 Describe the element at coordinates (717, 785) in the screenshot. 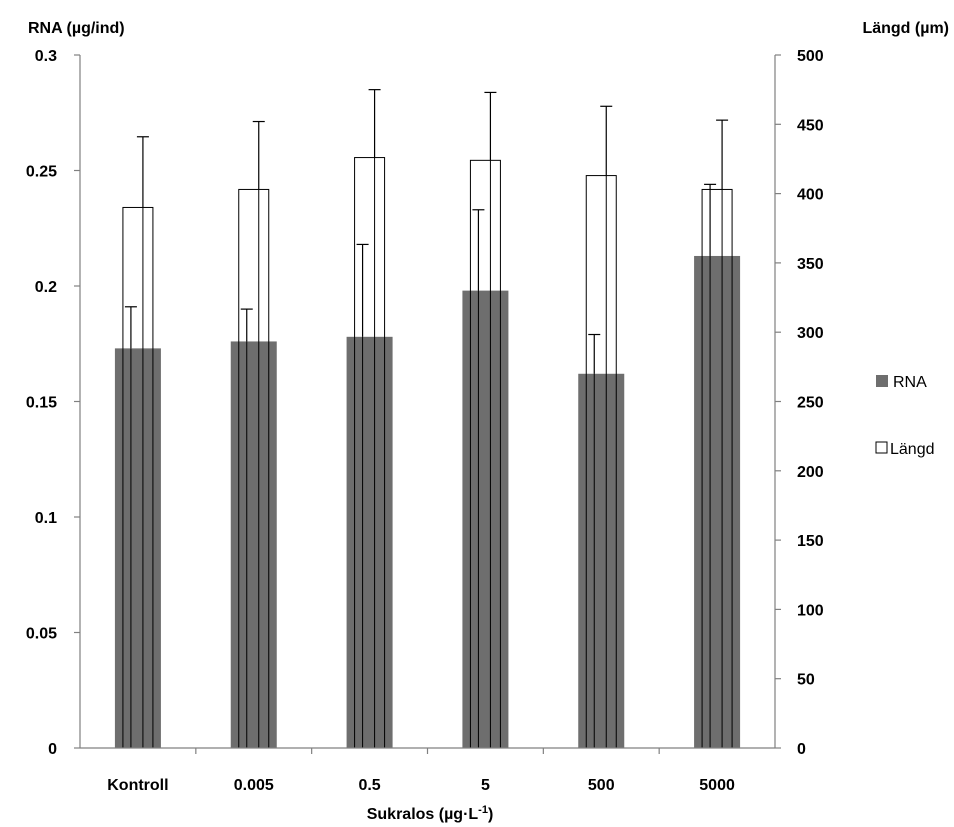

I see `x-tick-label: 5000` at that location.